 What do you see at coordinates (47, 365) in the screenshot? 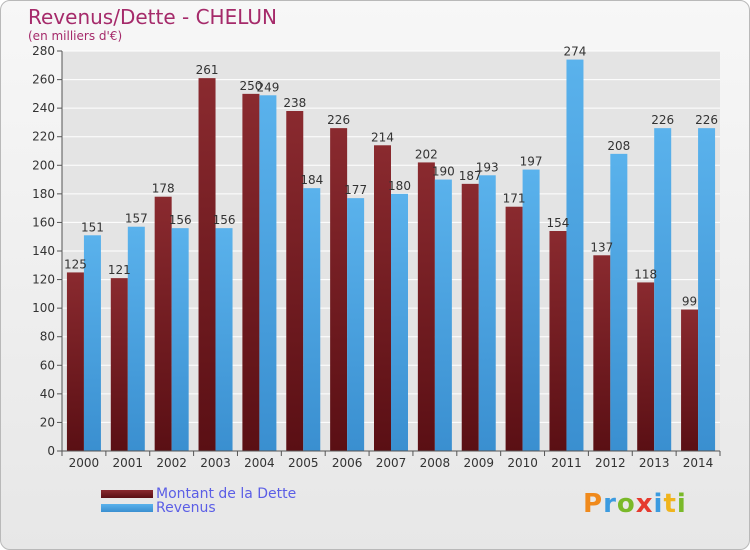
I see `y-tick-label: 60` at bounding box center [47, 365].